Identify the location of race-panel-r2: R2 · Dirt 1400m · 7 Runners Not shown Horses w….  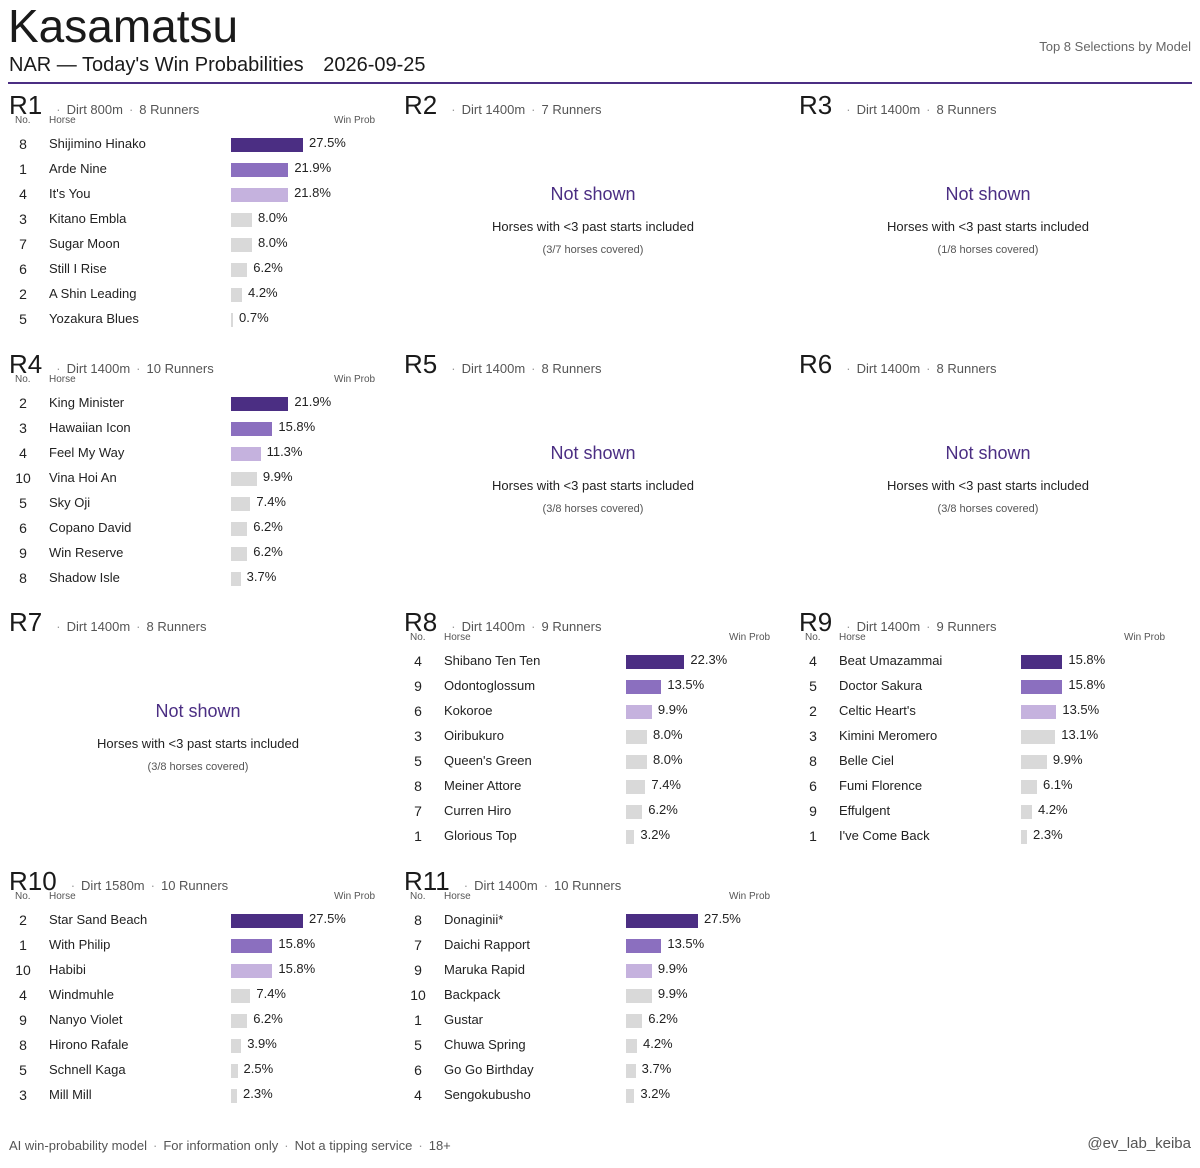
(593, 213).